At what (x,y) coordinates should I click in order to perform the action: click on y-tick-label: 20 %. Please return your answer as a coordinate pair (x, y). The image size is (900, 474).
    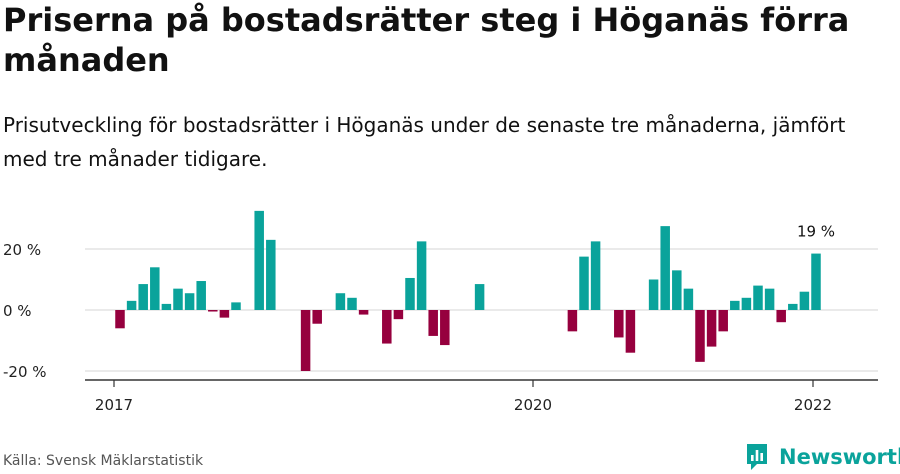
    Looking at the image, I should click on (22, 250).